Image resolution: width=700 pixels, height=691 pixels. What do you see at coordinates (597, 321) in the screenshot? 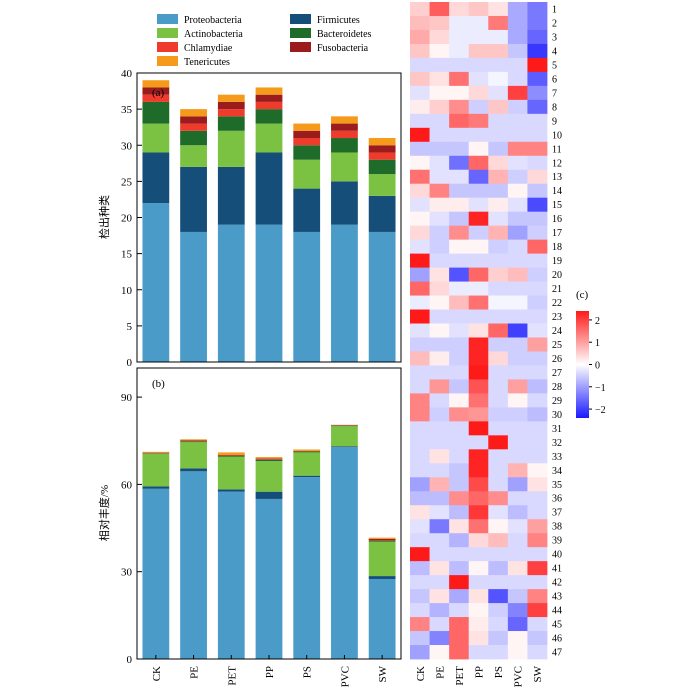
I see `colorbar-tick-label: 2` at bounding box center [597, 321].